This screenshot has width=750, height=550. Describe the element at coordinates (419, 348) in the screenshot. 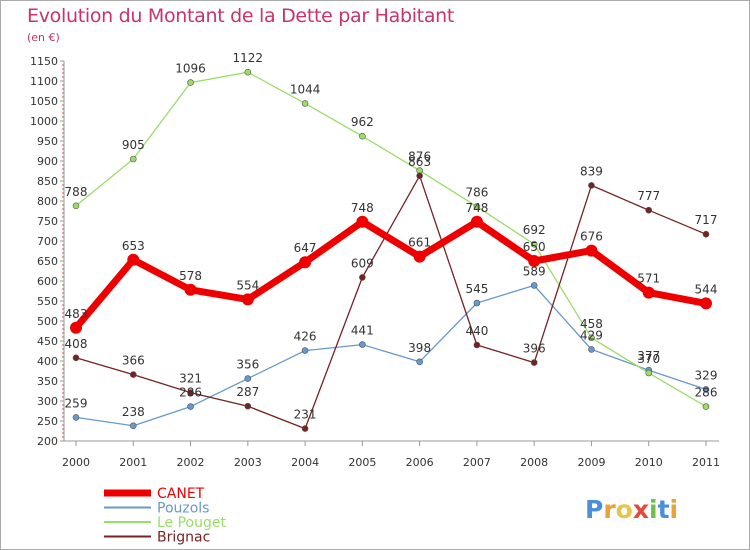

I see `data-label-pouzols: 398` at that location.